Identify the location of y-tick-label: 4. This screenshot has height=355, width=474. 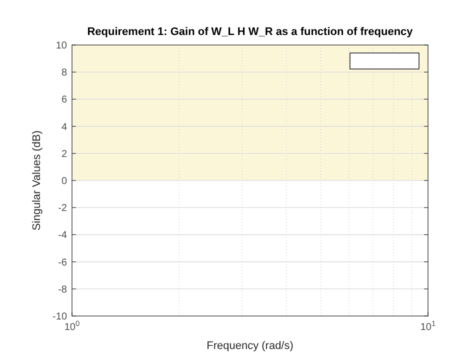
(64, 127).